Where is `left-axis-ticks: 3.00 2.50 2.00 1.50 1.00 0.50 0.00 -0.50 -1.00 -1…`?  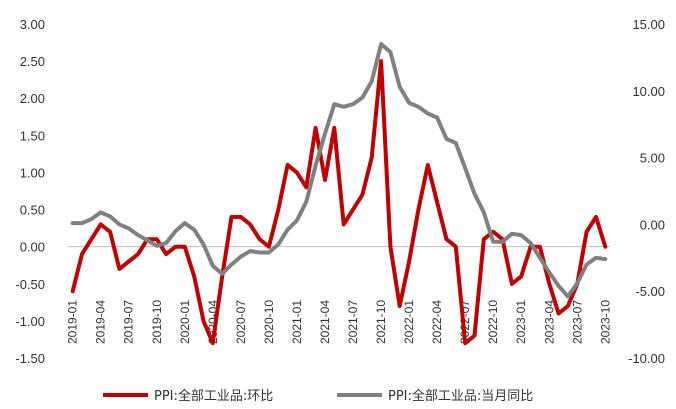 left-axis-ticks: 3.00 2.50 2.00 1.50 1.00 0.50 0.00 -0.50 -1.00 -1… is located at coordinates (30, 191).